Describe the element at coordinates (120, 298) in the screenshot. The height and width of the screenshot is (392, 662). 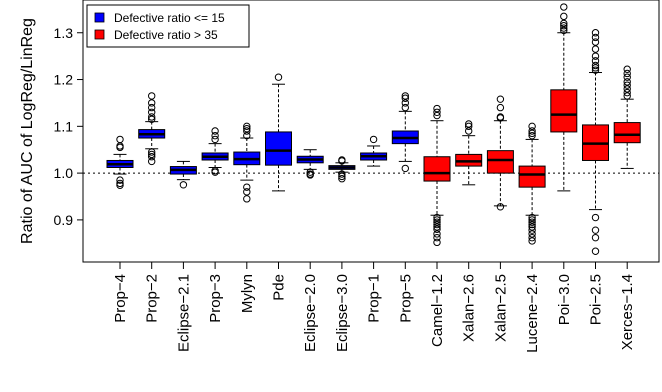
I see `x-tick-label: Prop−4` at that location.